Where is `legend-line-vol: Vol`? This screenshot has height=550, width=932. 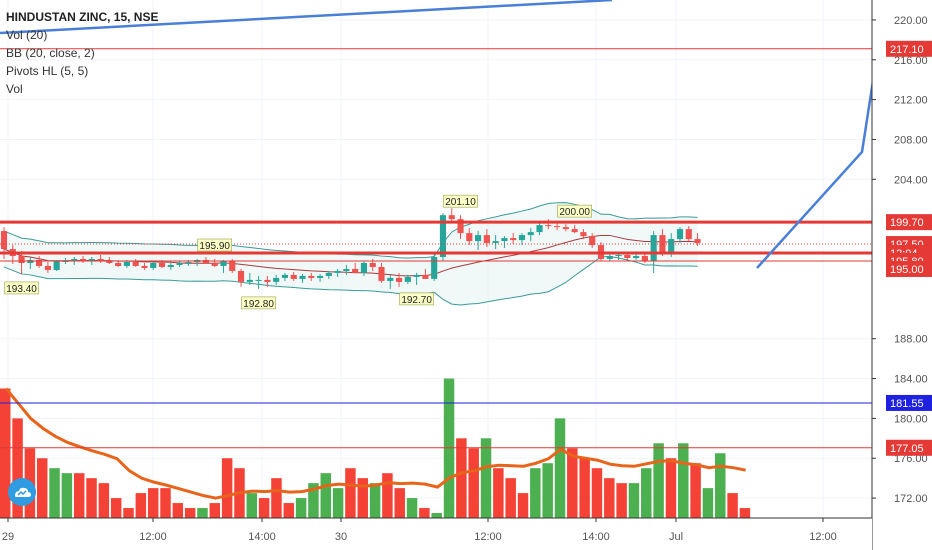
legend-line-vol: Vol is located at coordinates (14, 89).